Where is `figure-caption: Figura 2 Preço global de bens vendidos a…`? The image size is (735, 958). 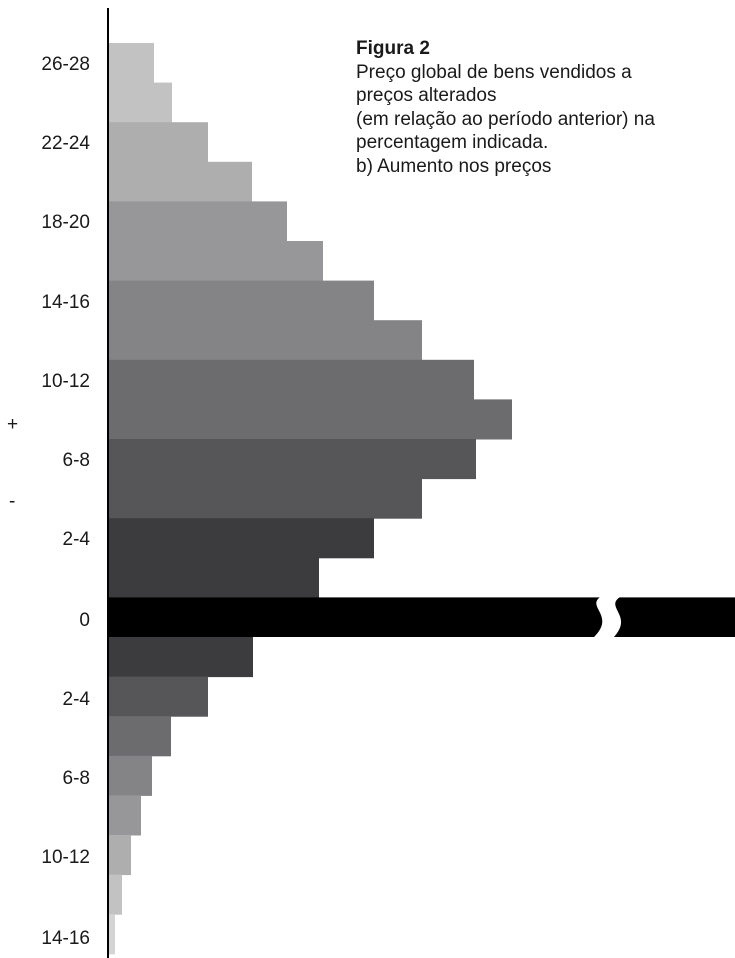 figure-caption: Figura 2 Preço global de bens vendidos a… is located at coordinates (545, 107).